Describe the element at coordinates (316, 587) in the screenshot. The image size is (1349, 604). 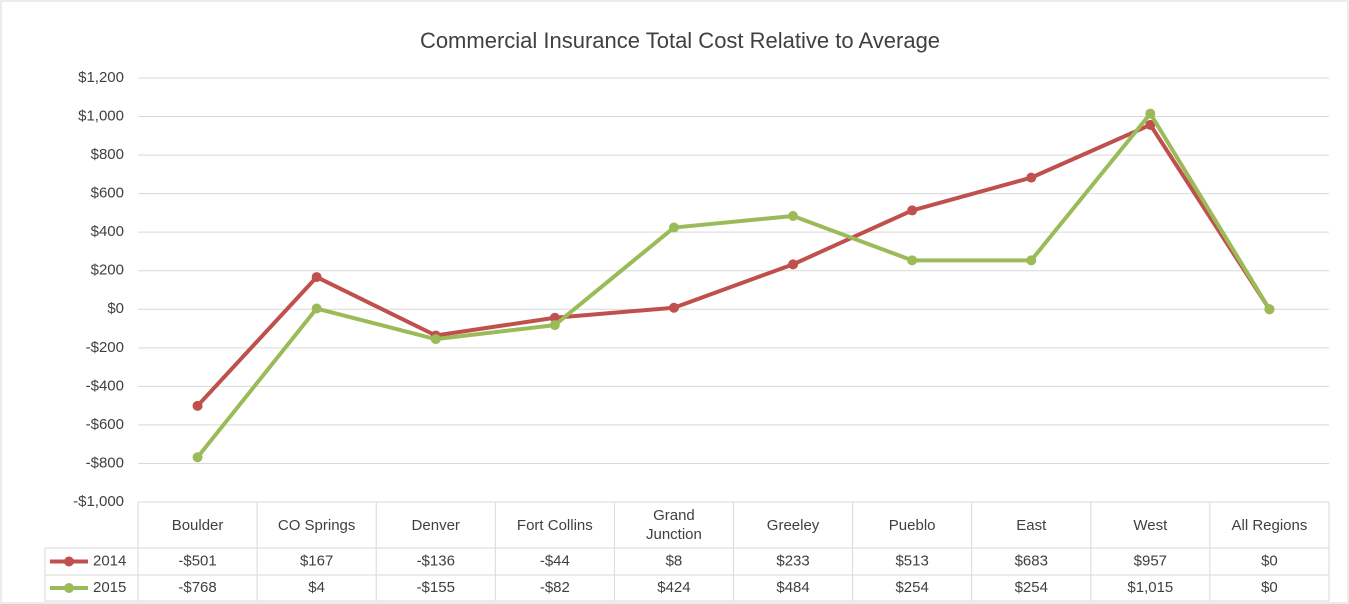
I see `table-value: $4` at that location.